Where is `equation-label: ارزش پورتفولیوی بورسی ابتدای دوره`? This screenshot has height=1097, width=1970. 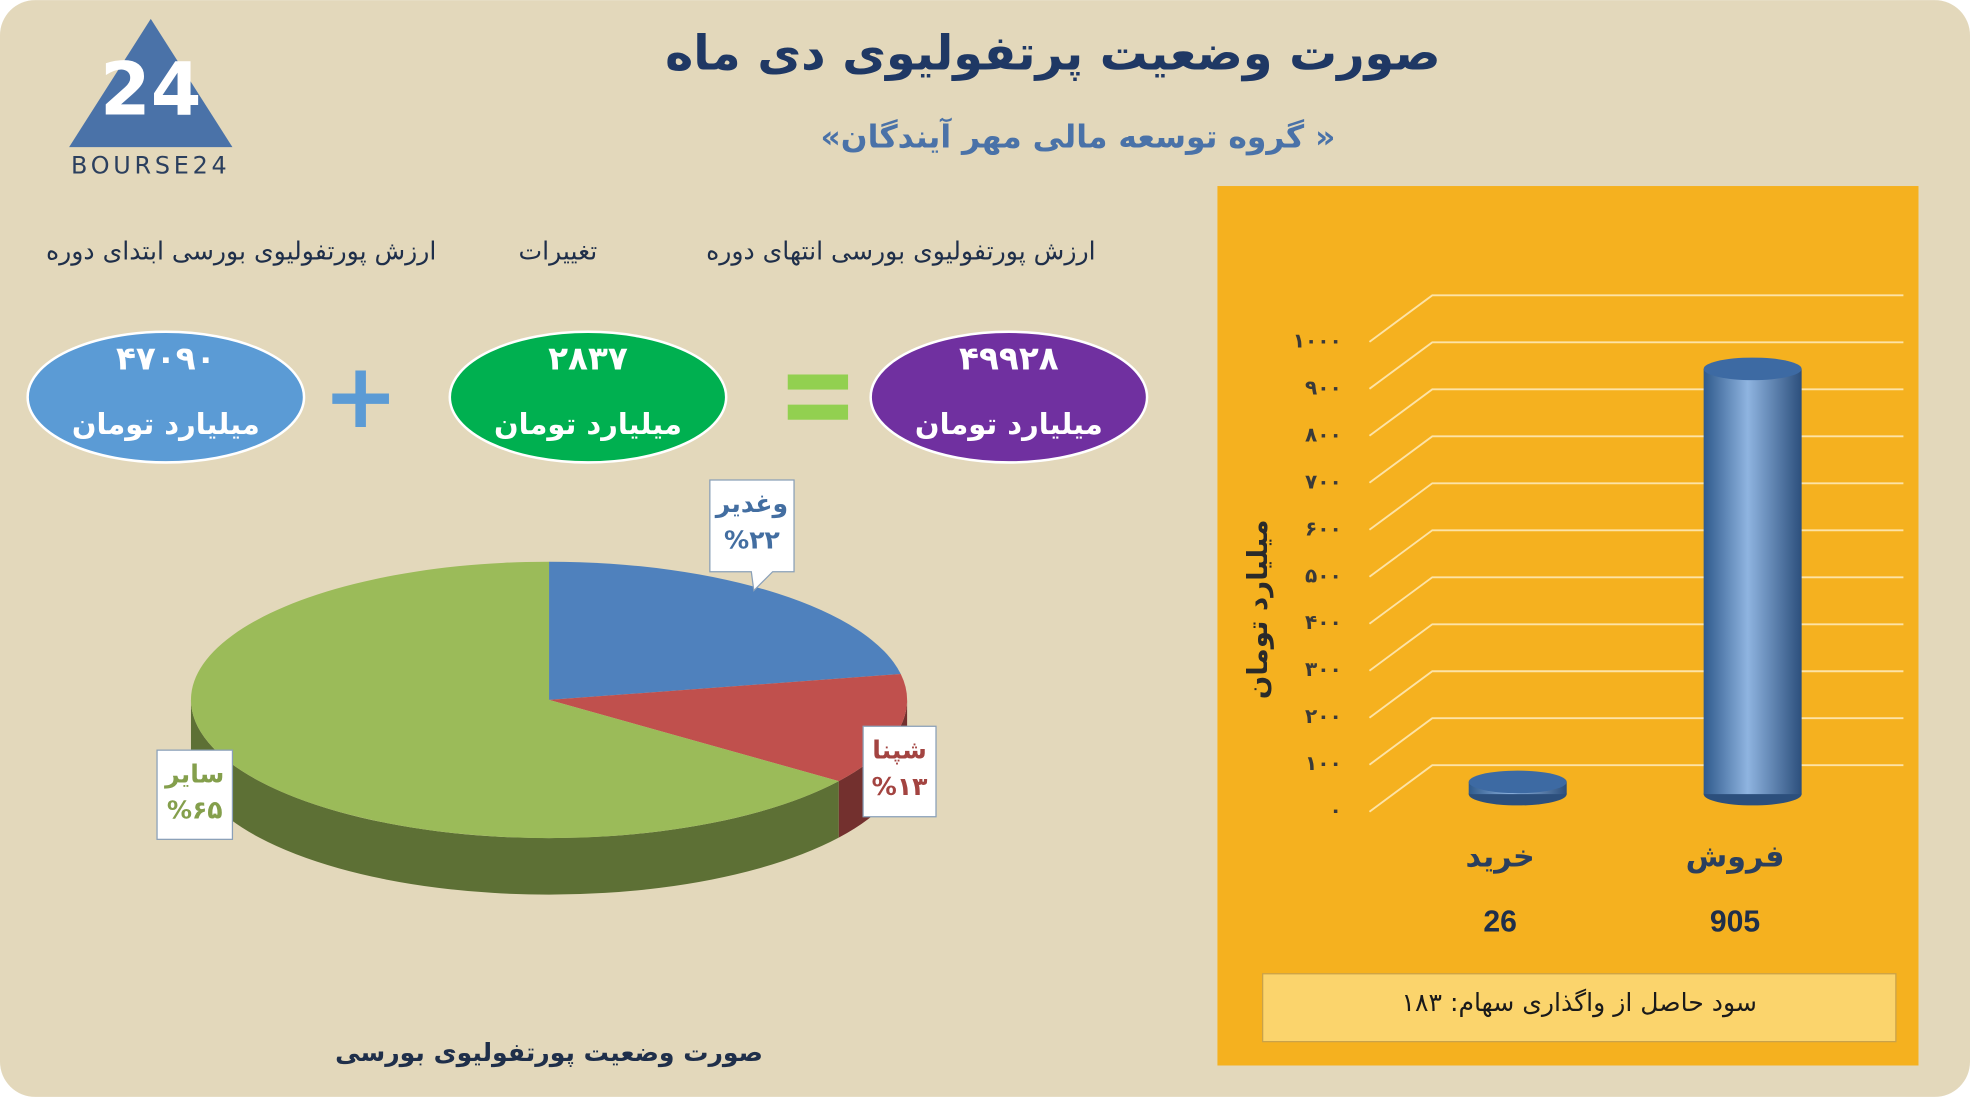
equation-label: ارزش پورتفولیوی بورسی ابتدای دوره is located at coordinates (241, 252).